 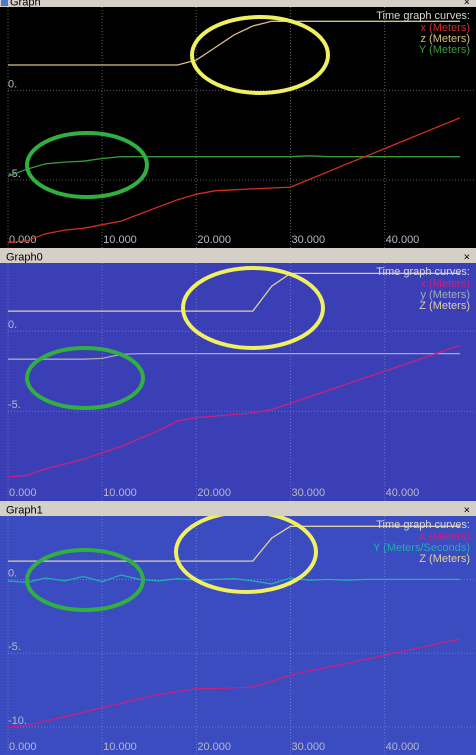 What do you see at coordinates (421, 548) in the screenshot?
I see `legend-entry: Y (Meters/Seconds)` at bounding box center [421, 548].